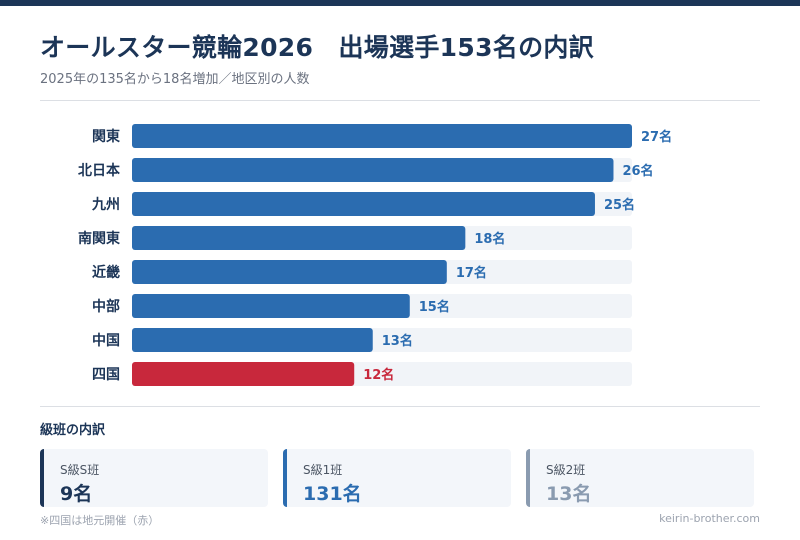 Image resolution: width=800 pixels, height=540 pixels. Describe the element at coordinates (434, 307) in the screenshot. I see `value-label: 15名` at that location.